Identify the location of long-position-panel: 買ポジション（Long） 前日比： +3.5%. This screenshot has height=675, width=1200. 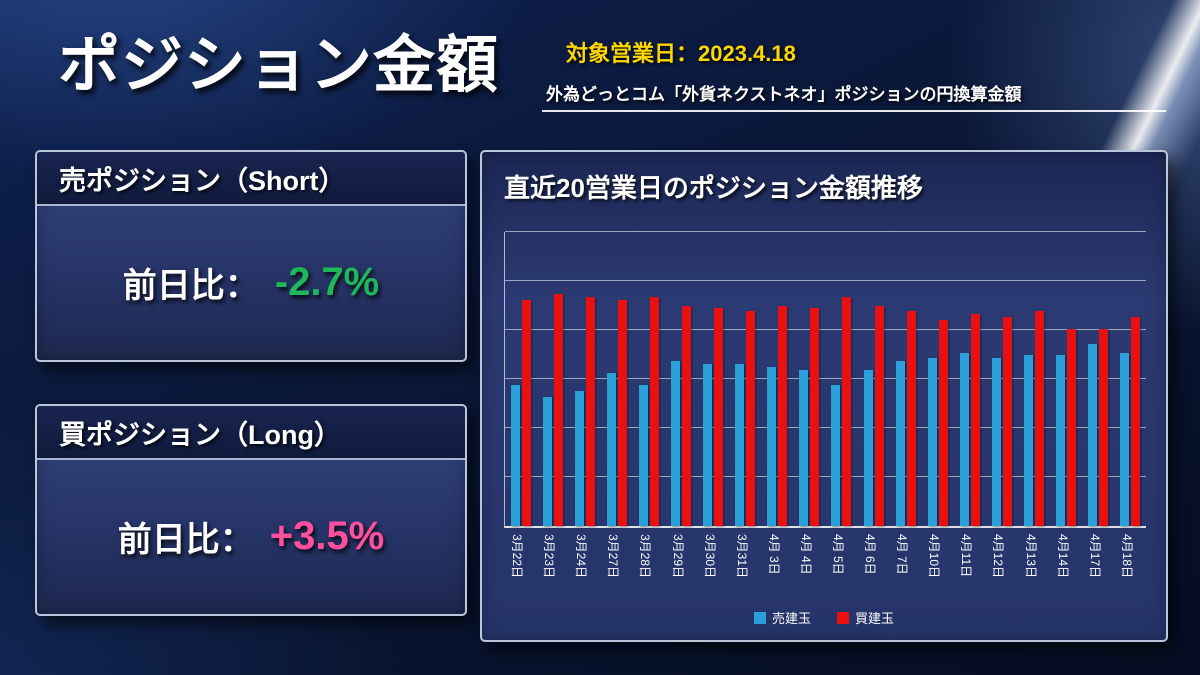
(251, 510).